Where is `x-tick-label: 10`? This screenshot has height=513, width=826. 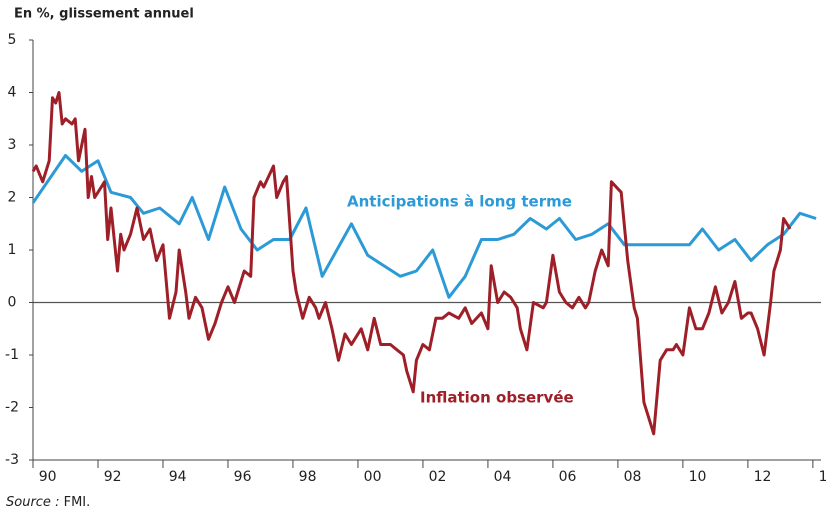
x-tick-label: 10 is located at coordinates (698, 477).